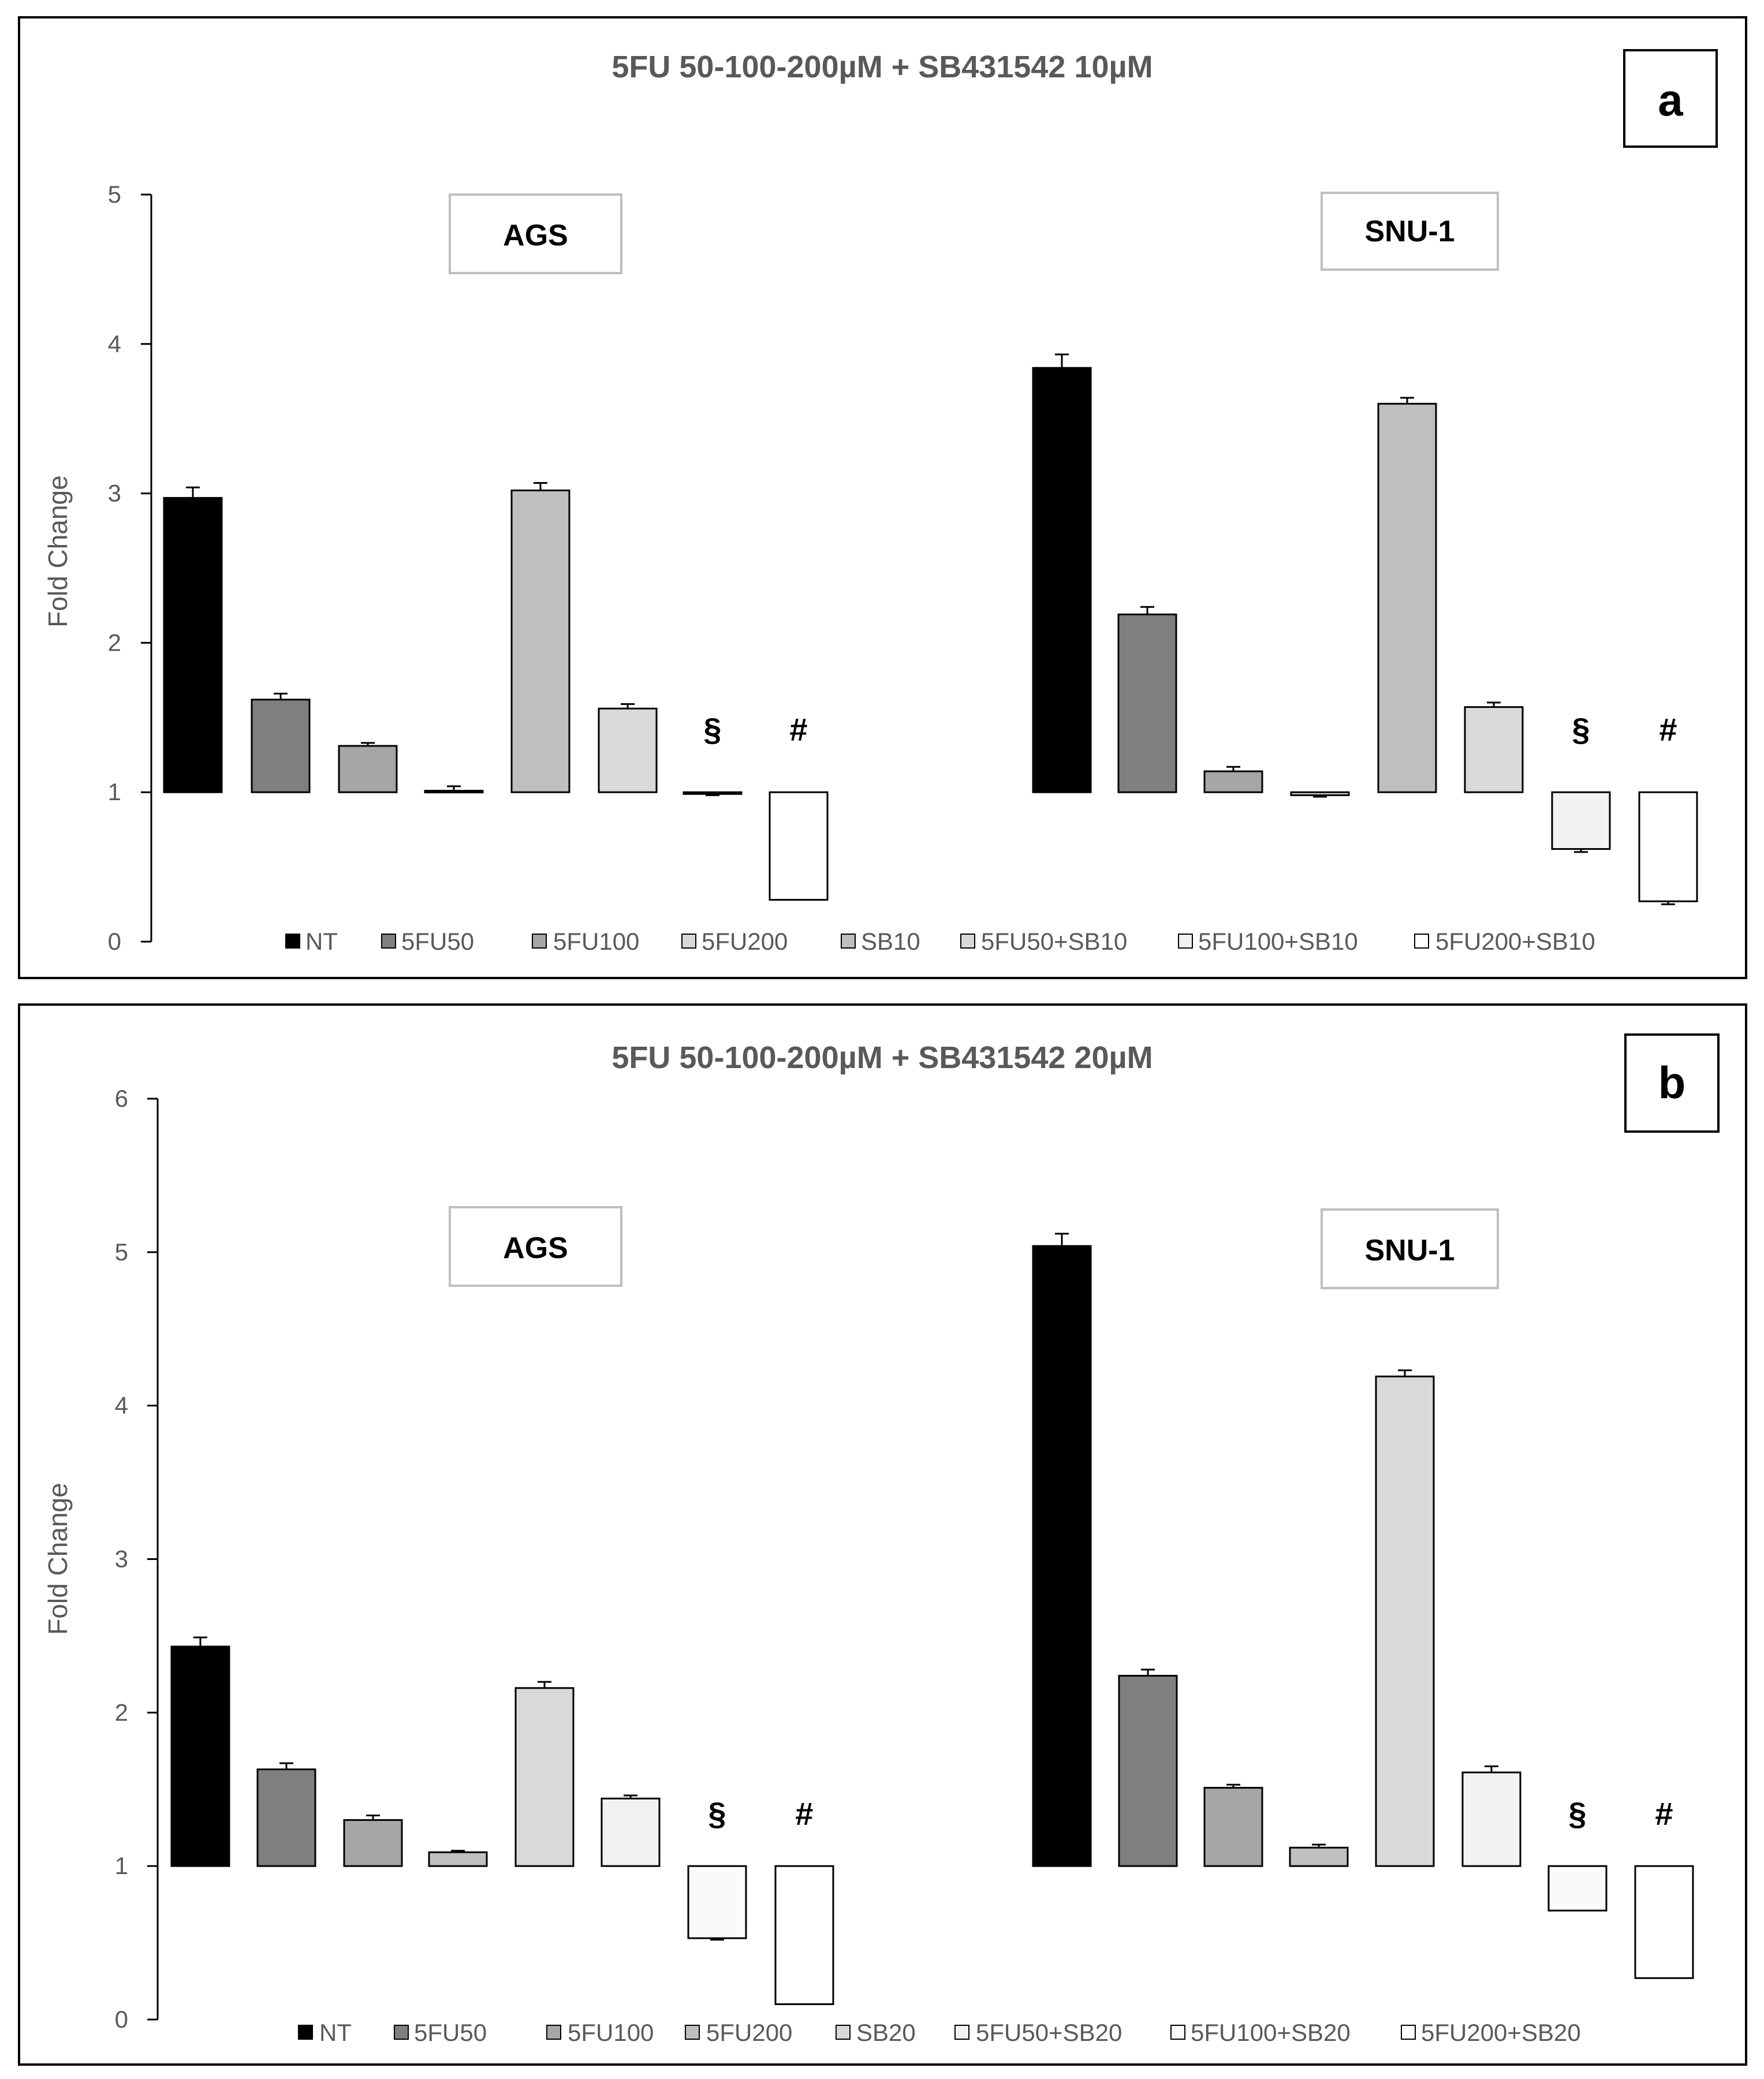  Describe the element at coordinates (1049, 2032) in the screenshot. I see `legend-label: 5FU50+SB20` at that location.